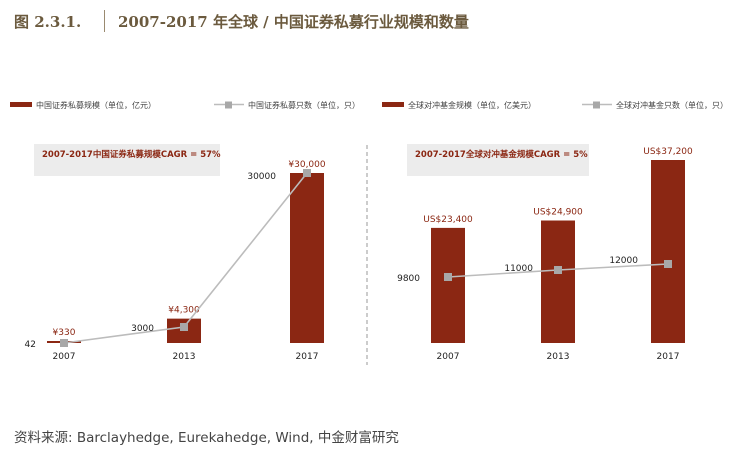  I want to click on bar-value-label: ¥4,300, so click(184, 311).